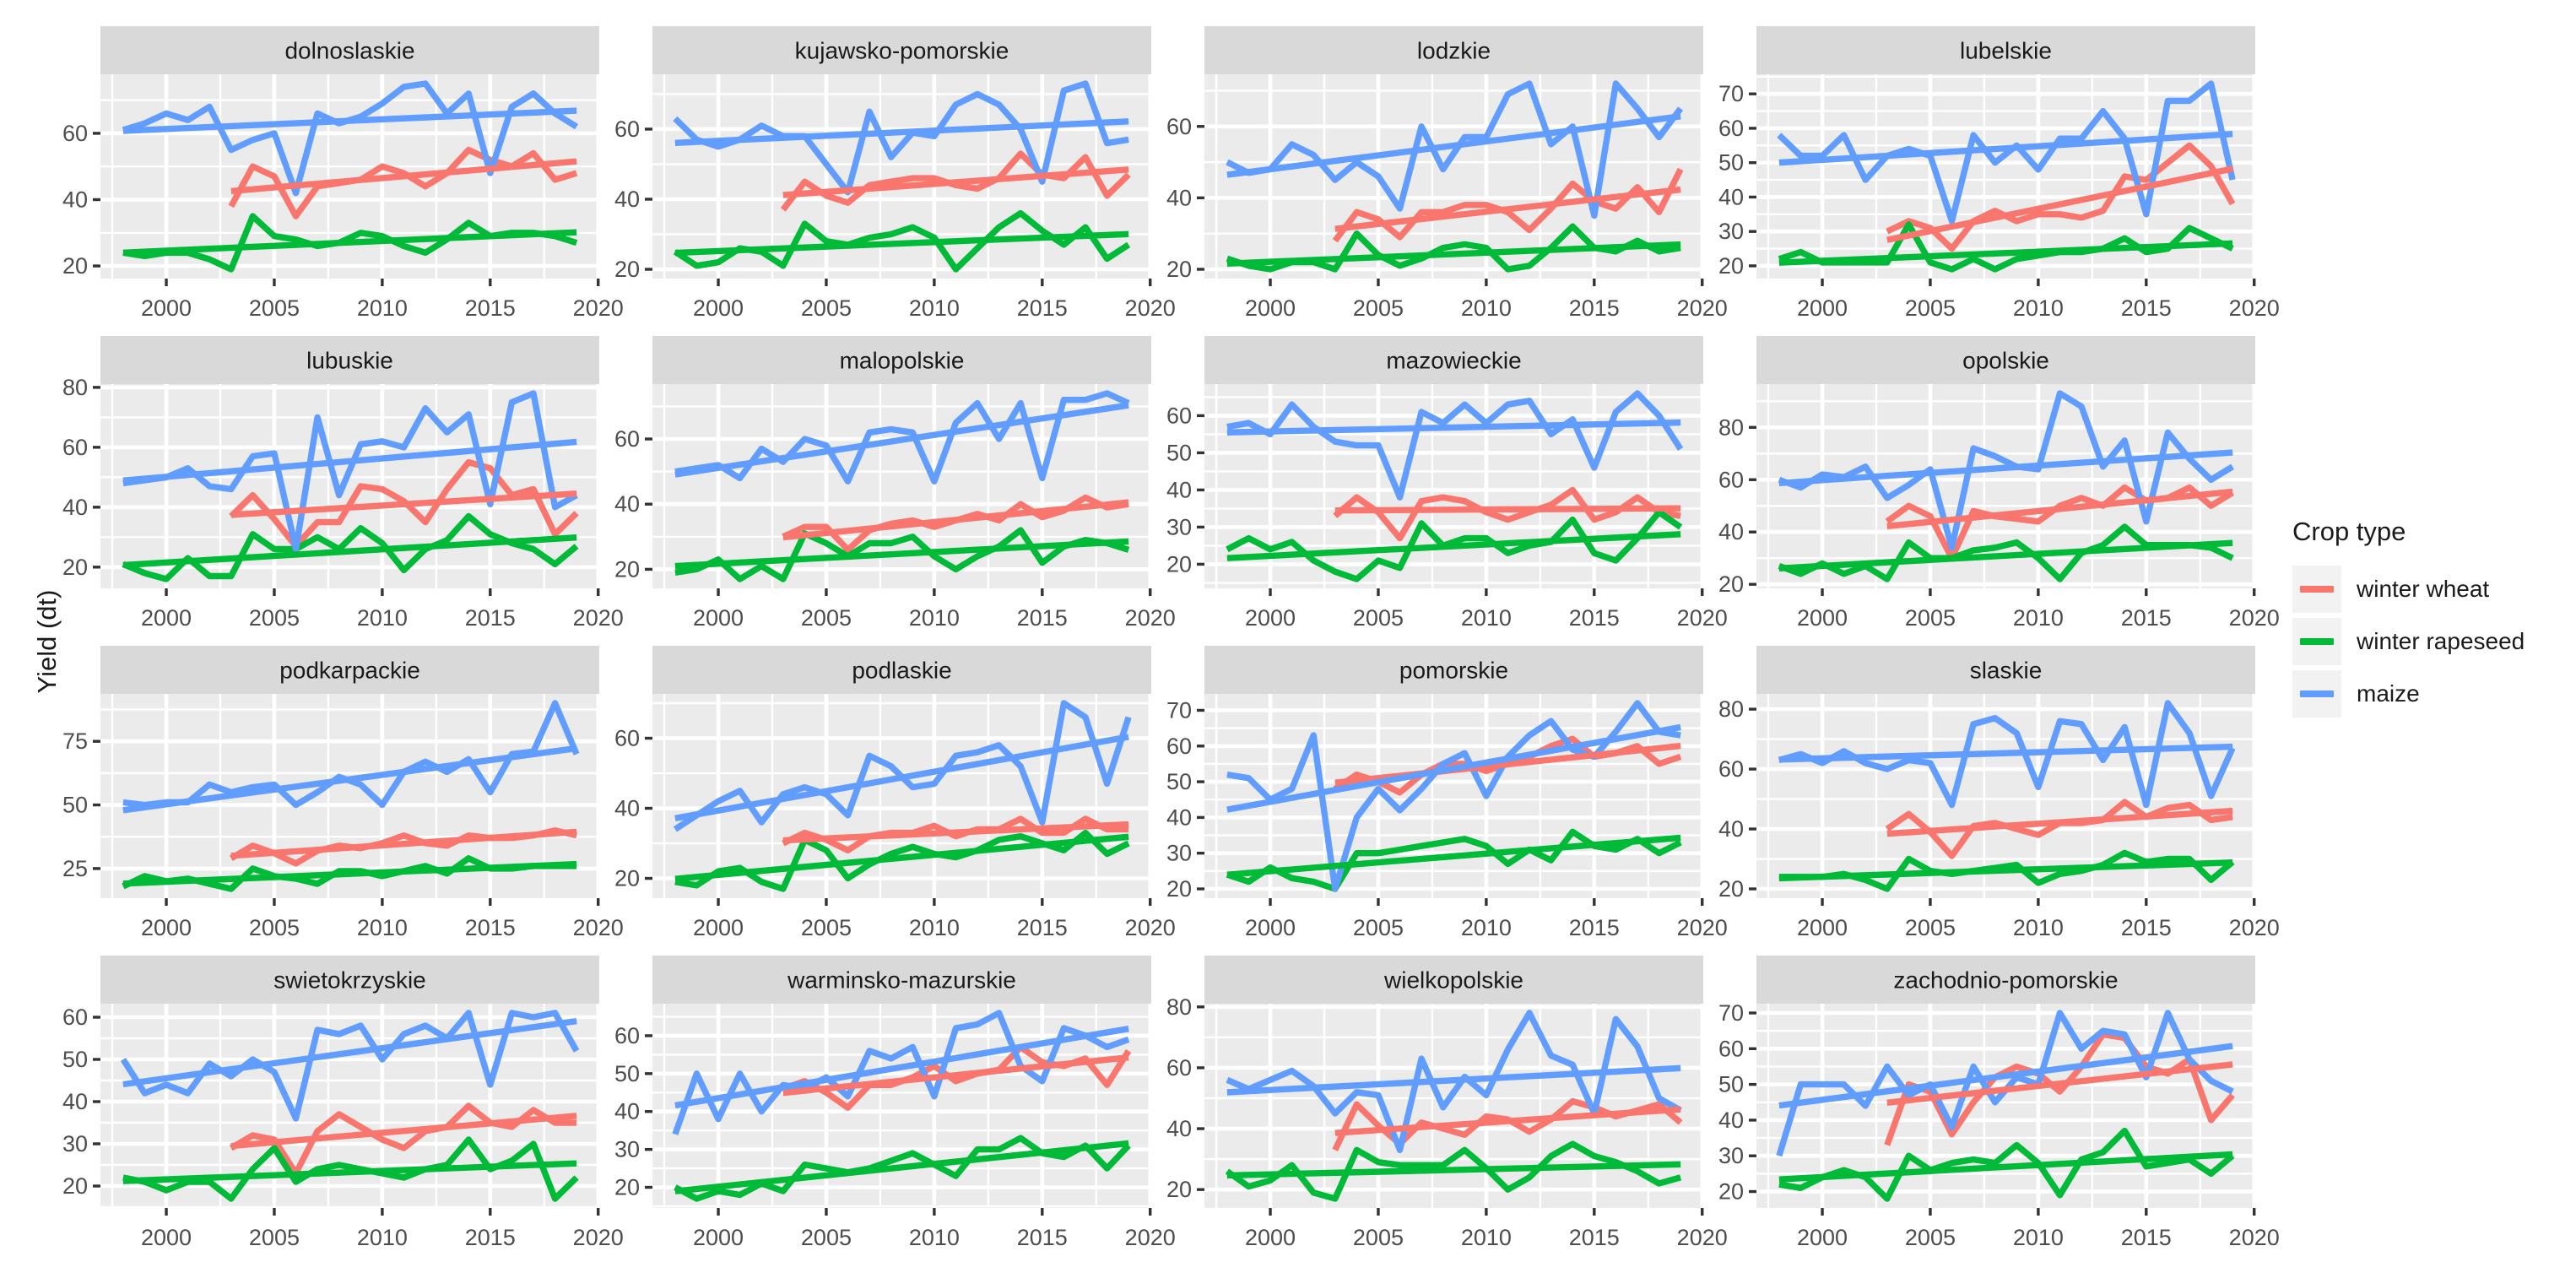  I want to click on winter-rapeseed-line-icon, so click(2317, 641).